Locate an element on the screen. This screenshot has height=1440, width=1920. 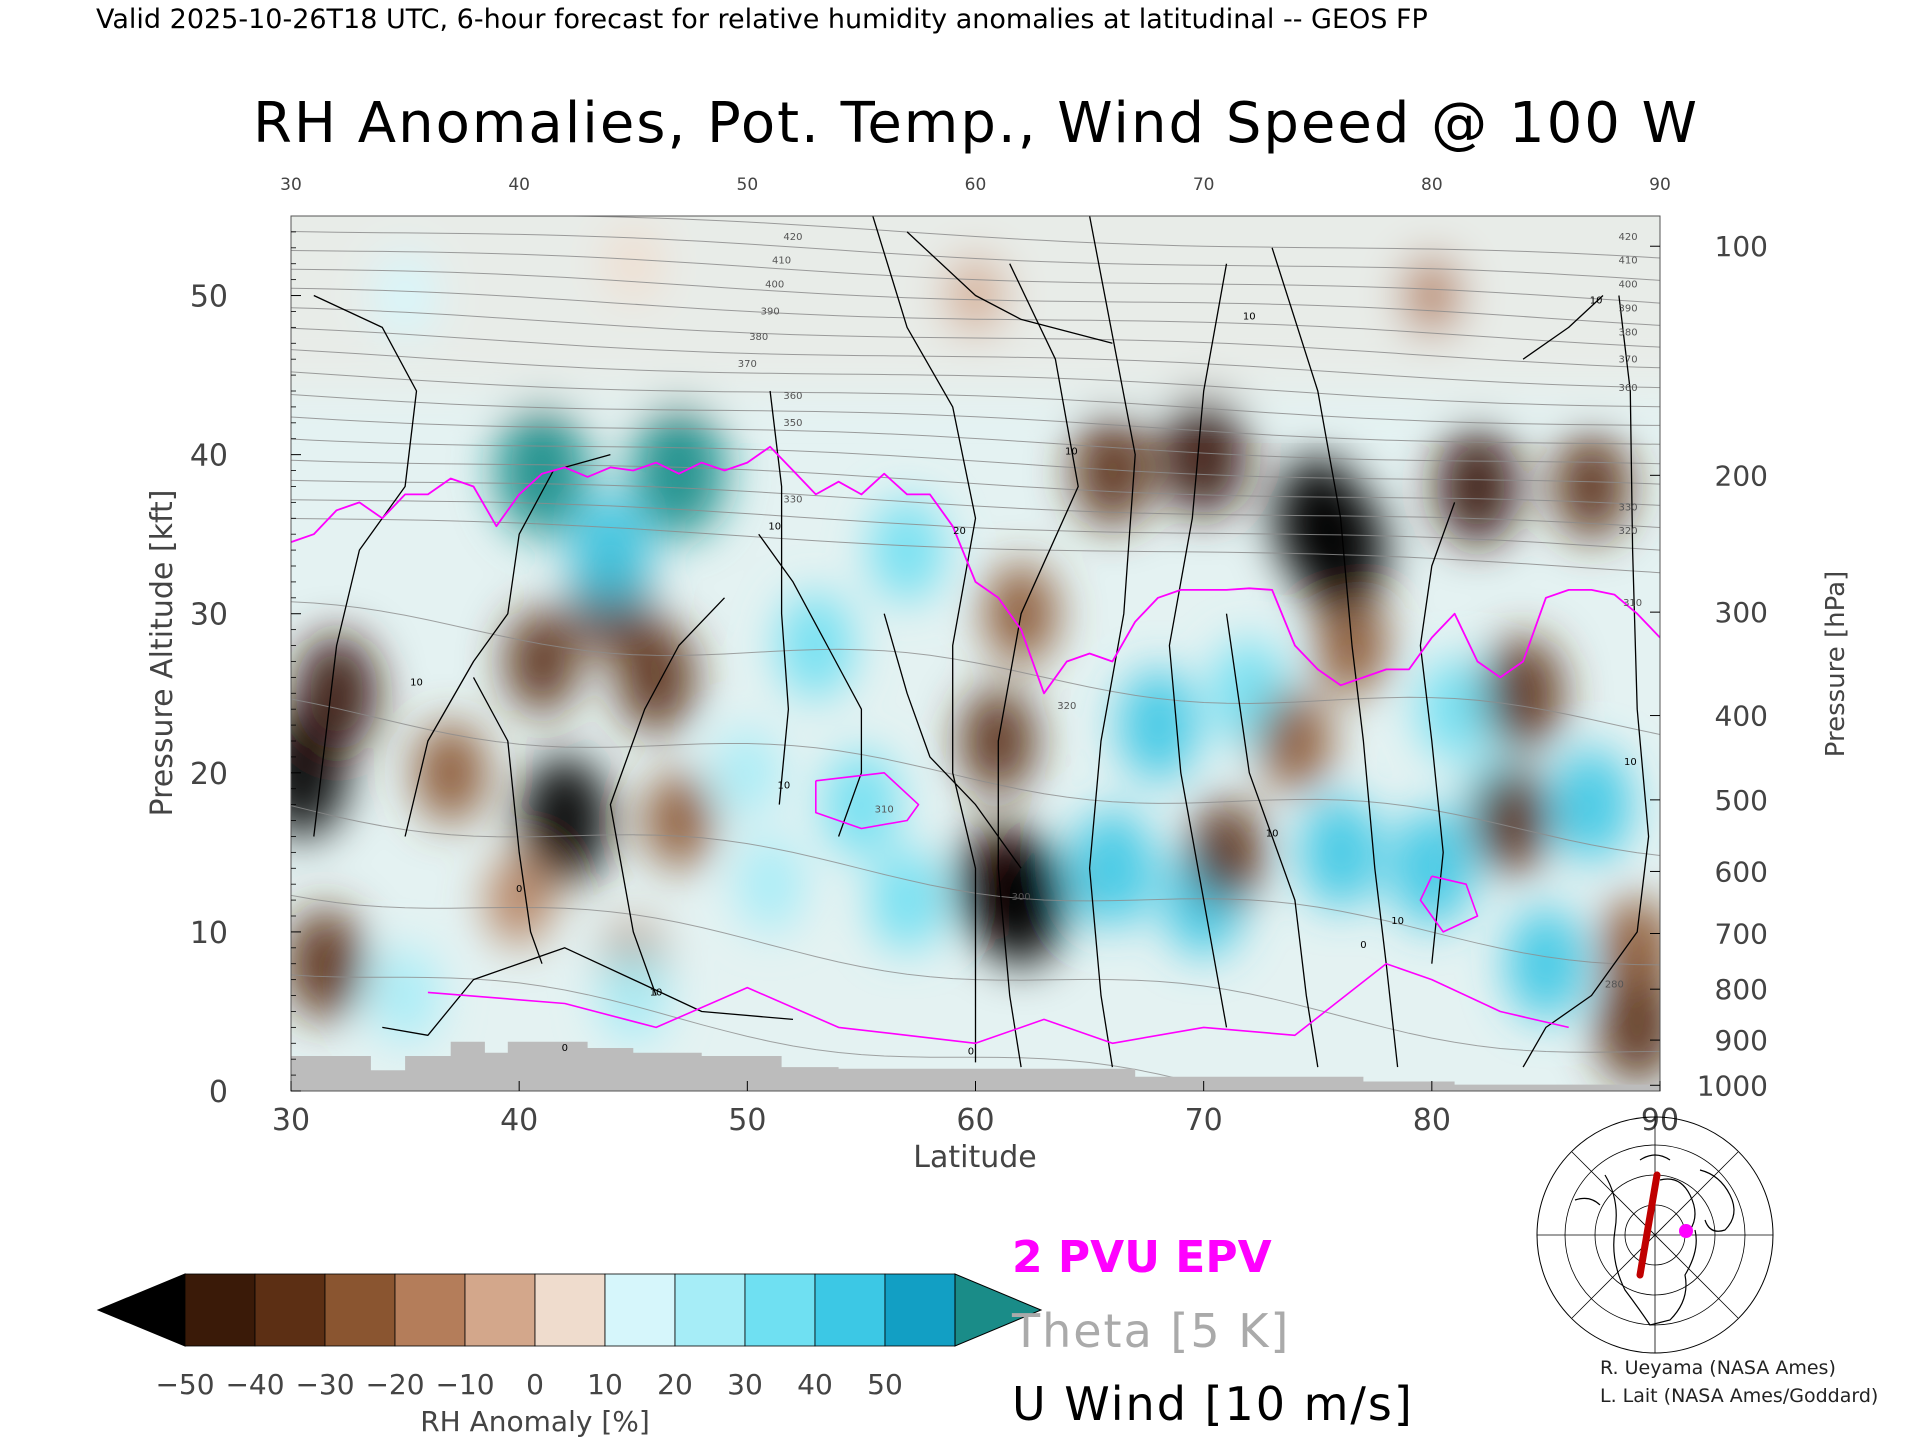
credit-line-1: R. Ueyama (NASA Ames) is located at coordinates (1718, 1368).